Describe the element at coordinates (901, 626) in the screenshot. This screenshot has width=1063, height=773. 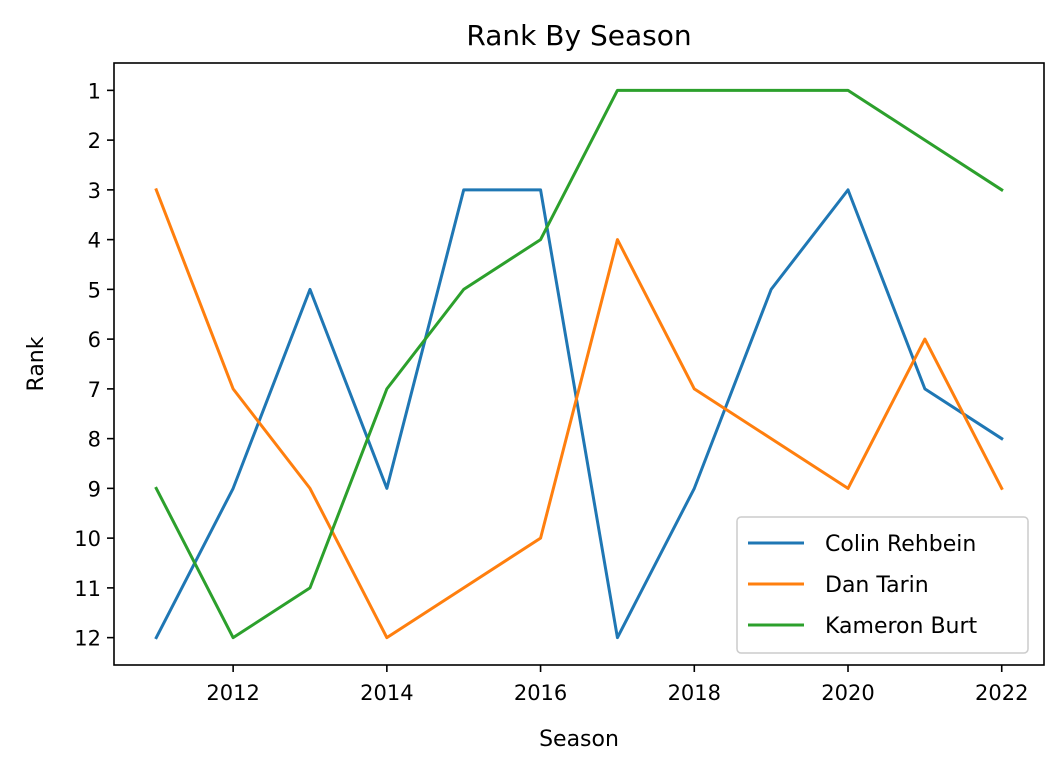
I see `legend-label: Kameron Burt` at that location.